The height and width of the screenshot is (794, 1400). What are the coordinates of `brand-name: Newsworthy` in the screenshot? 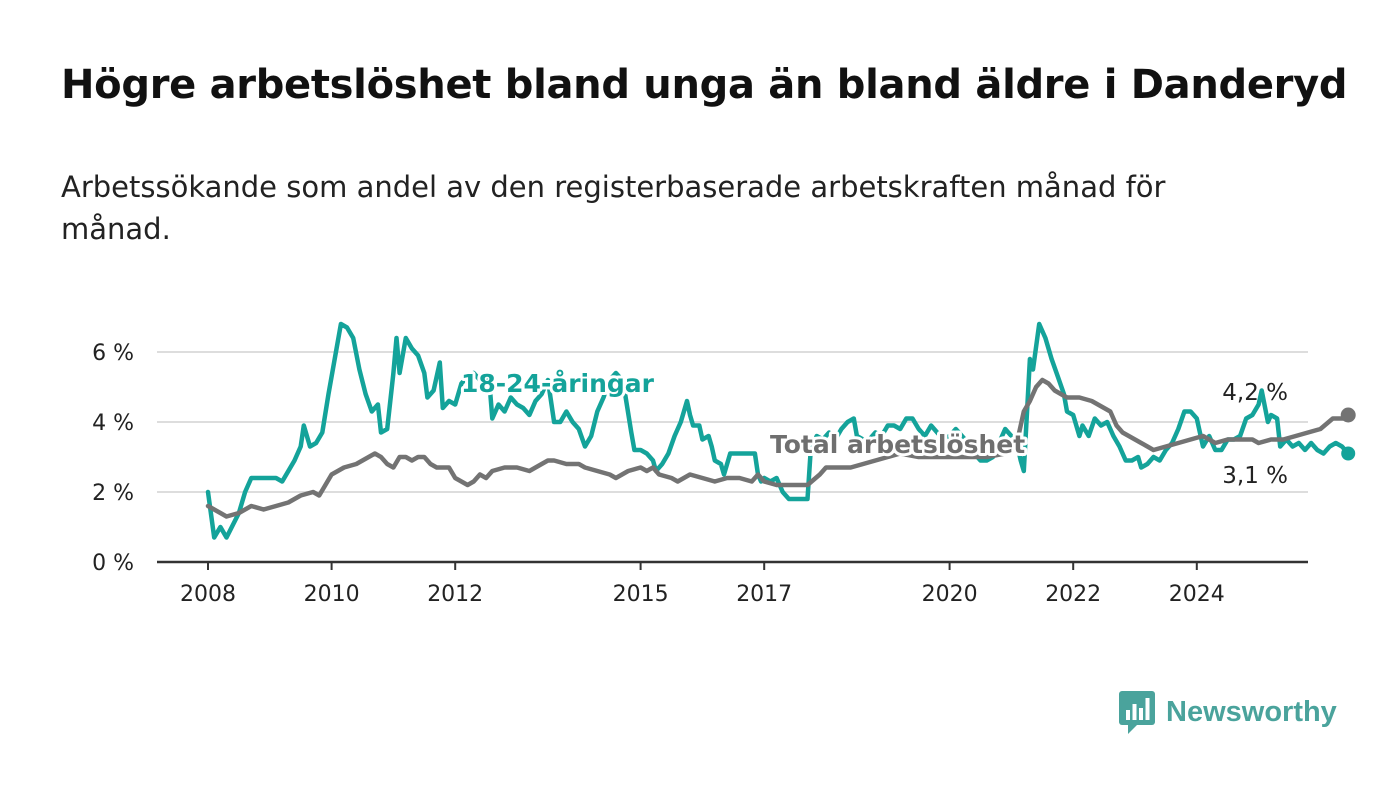 It's located at (1251, 711).